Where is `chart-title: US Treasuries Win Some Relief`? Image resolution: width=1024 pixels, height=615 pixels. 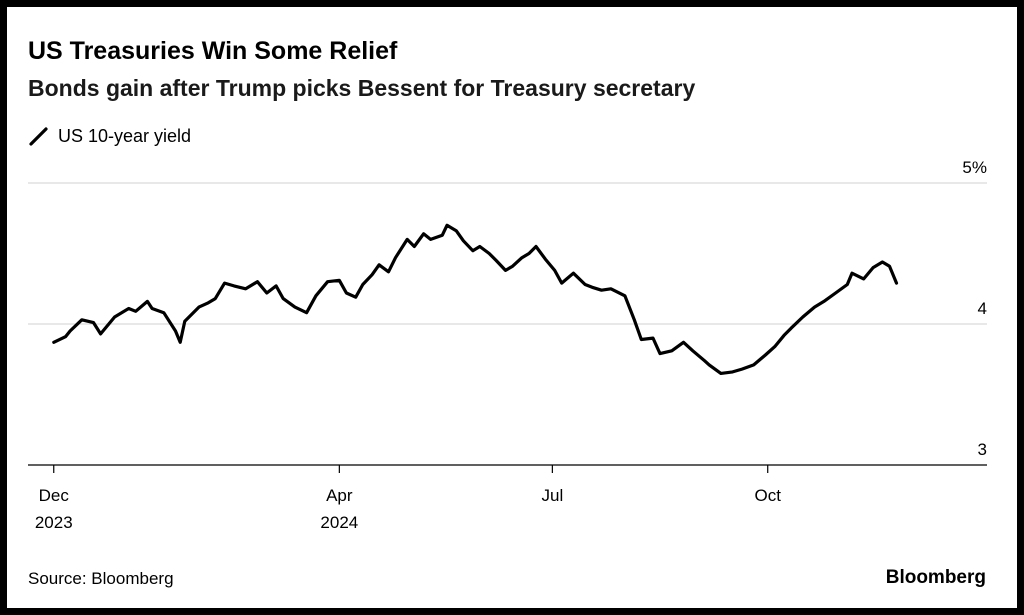 chart-title: US Treasuries Win Some Relief is located at coordinates (213, 51).